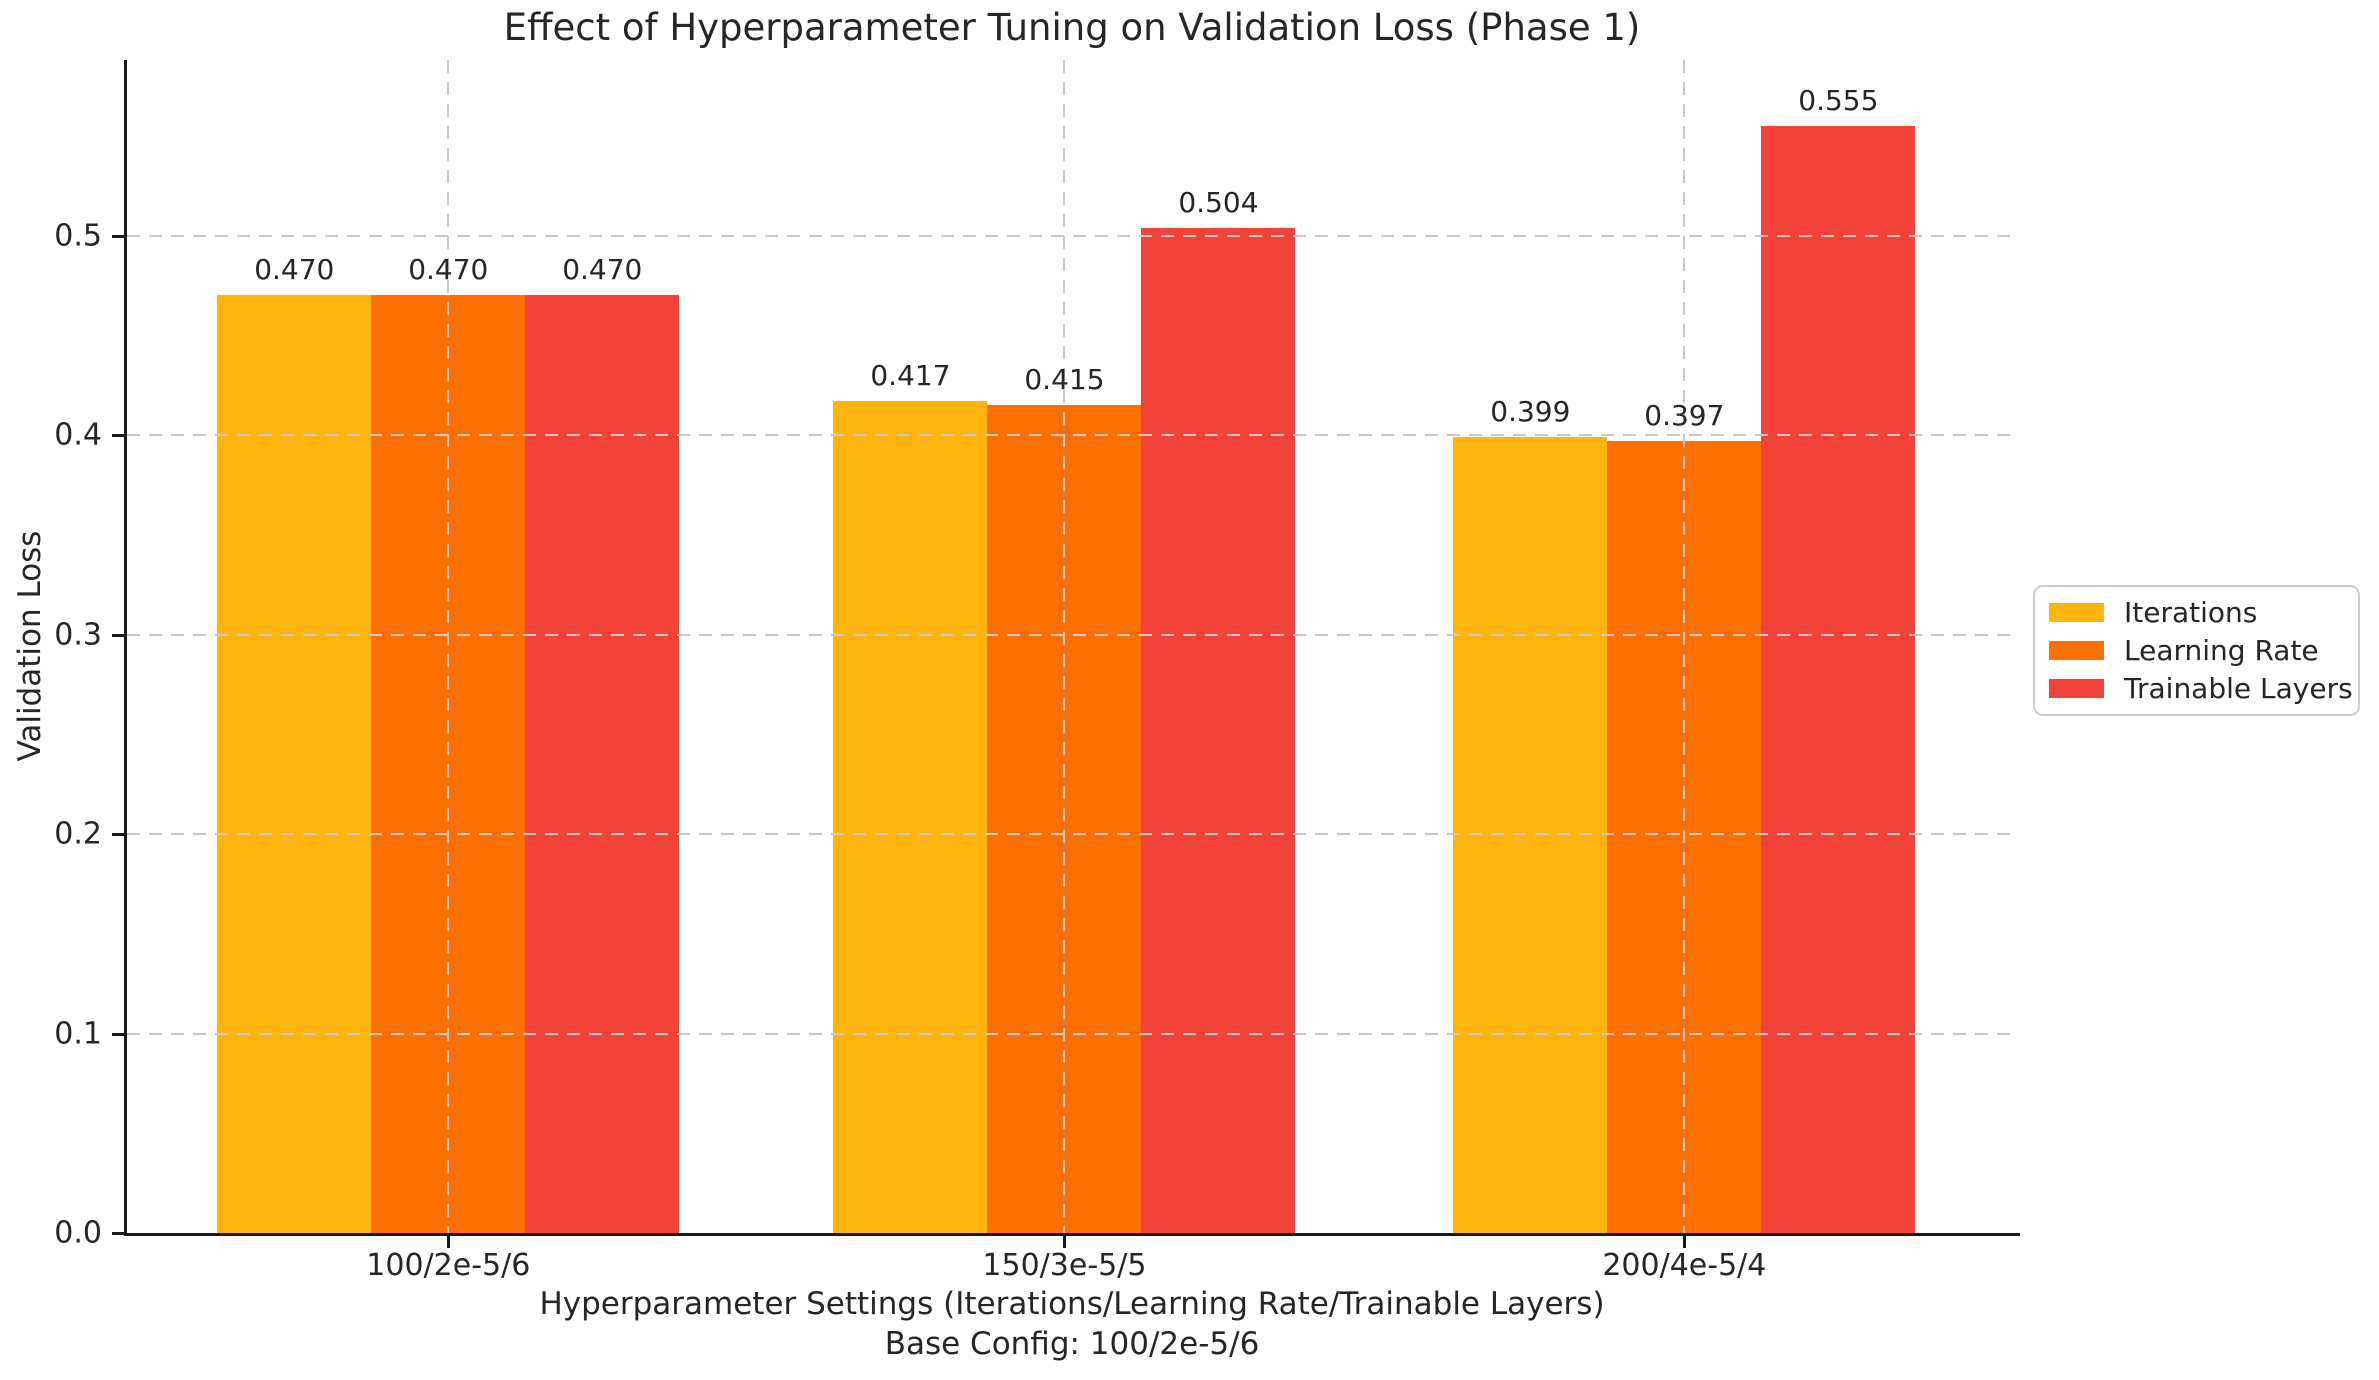 The width and height of the screenshot is (2379, 1380). What do you see at coordinates (2238, 688) in the screenshot?
I see `legend-label-trainable-layers: Trainable Layers` at bounding box center [2238, 688].